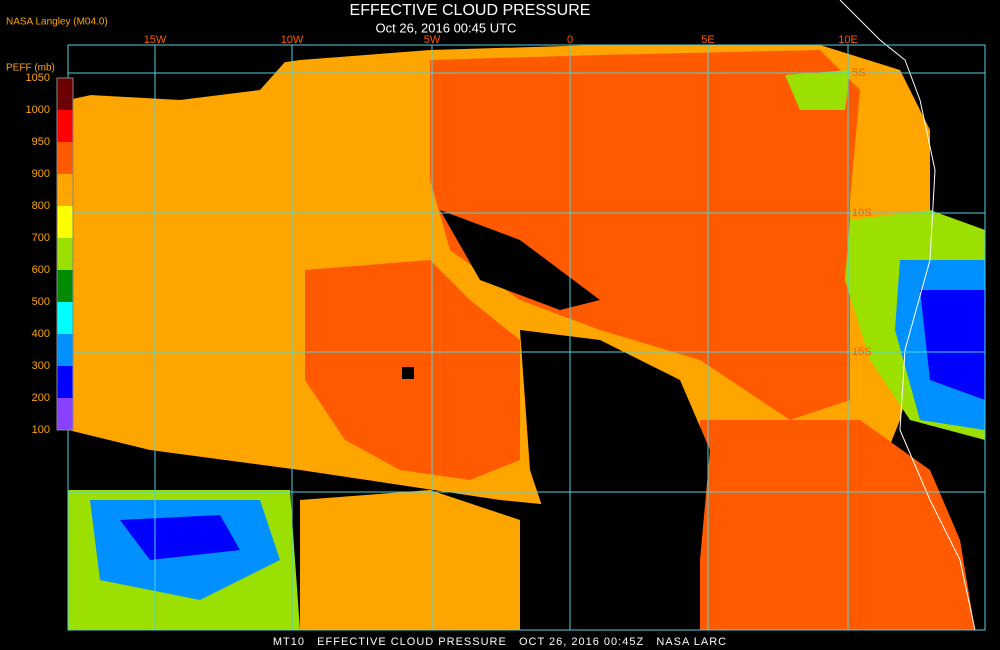 The image size is (1000, 650). What do you see at coordinates (57, 22) in the screenshot?
I see `source: NASA Langley (M04.0)` at bounding box center [57, 22].